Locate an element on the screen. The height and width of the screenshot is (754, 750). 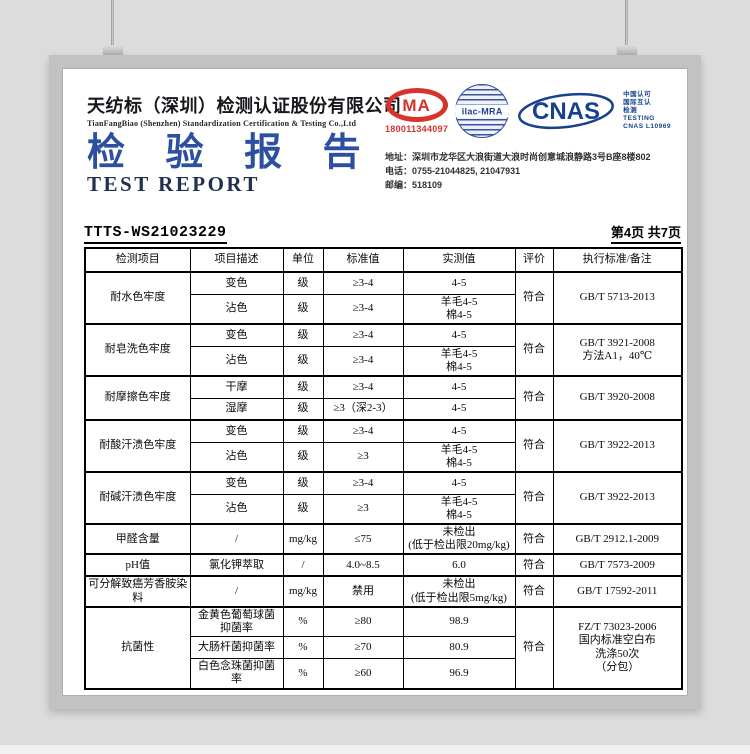
ref-cell: FZ/T 73023-2006 国内标准空白布 洗涤50次 （分包） is located at coordinates (617, 647).